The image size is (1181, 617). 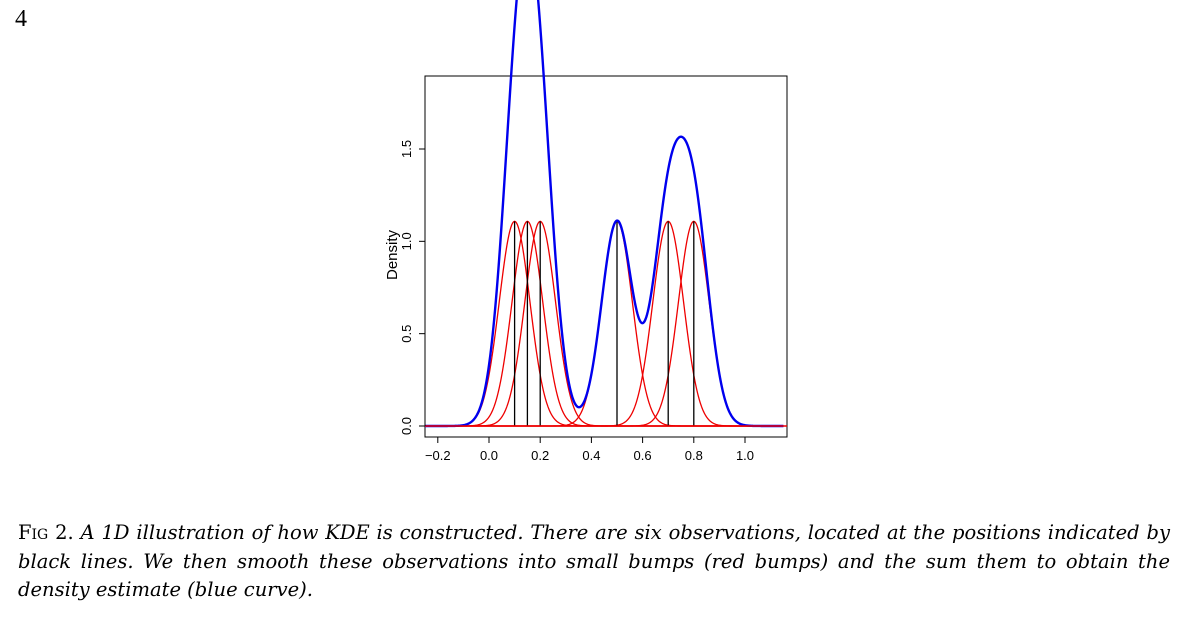 I want to click on x-tick-label: 0.4, so click(x=591, y=455).